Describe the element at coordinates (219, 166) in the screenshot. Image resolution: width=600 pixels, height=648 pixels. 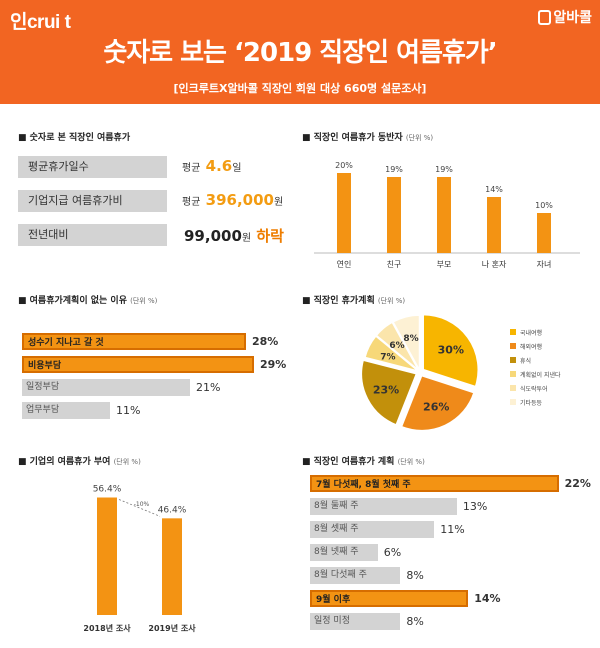
I see `stat-number: 4.6` at that location.